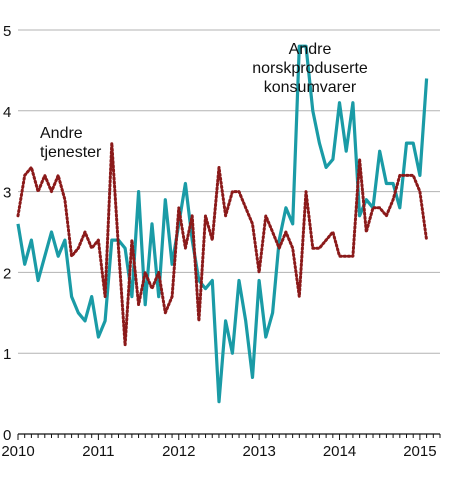 This screenshot has height=477, width=450. I want to click on y-tick-label: 0, so click(7, 435).